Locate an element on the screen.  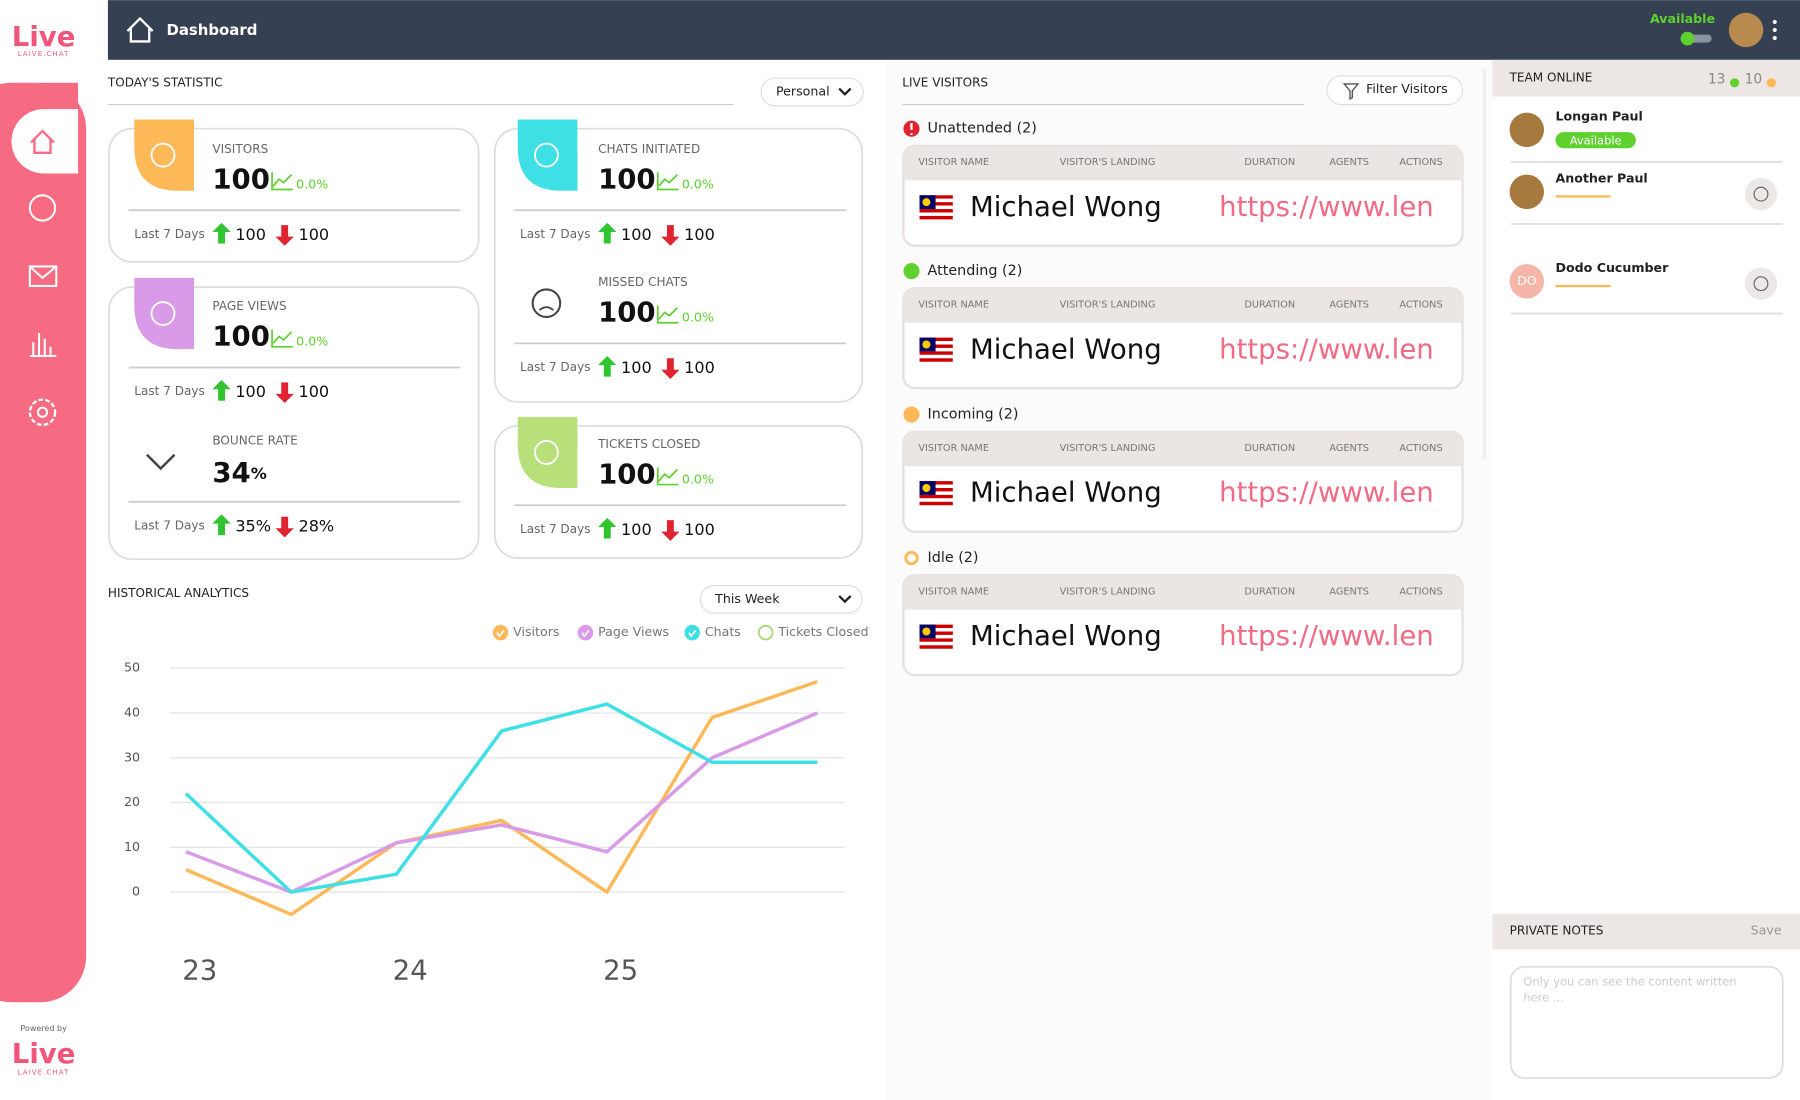
y-tick-label: 0 is located at coordinates (136, 891).